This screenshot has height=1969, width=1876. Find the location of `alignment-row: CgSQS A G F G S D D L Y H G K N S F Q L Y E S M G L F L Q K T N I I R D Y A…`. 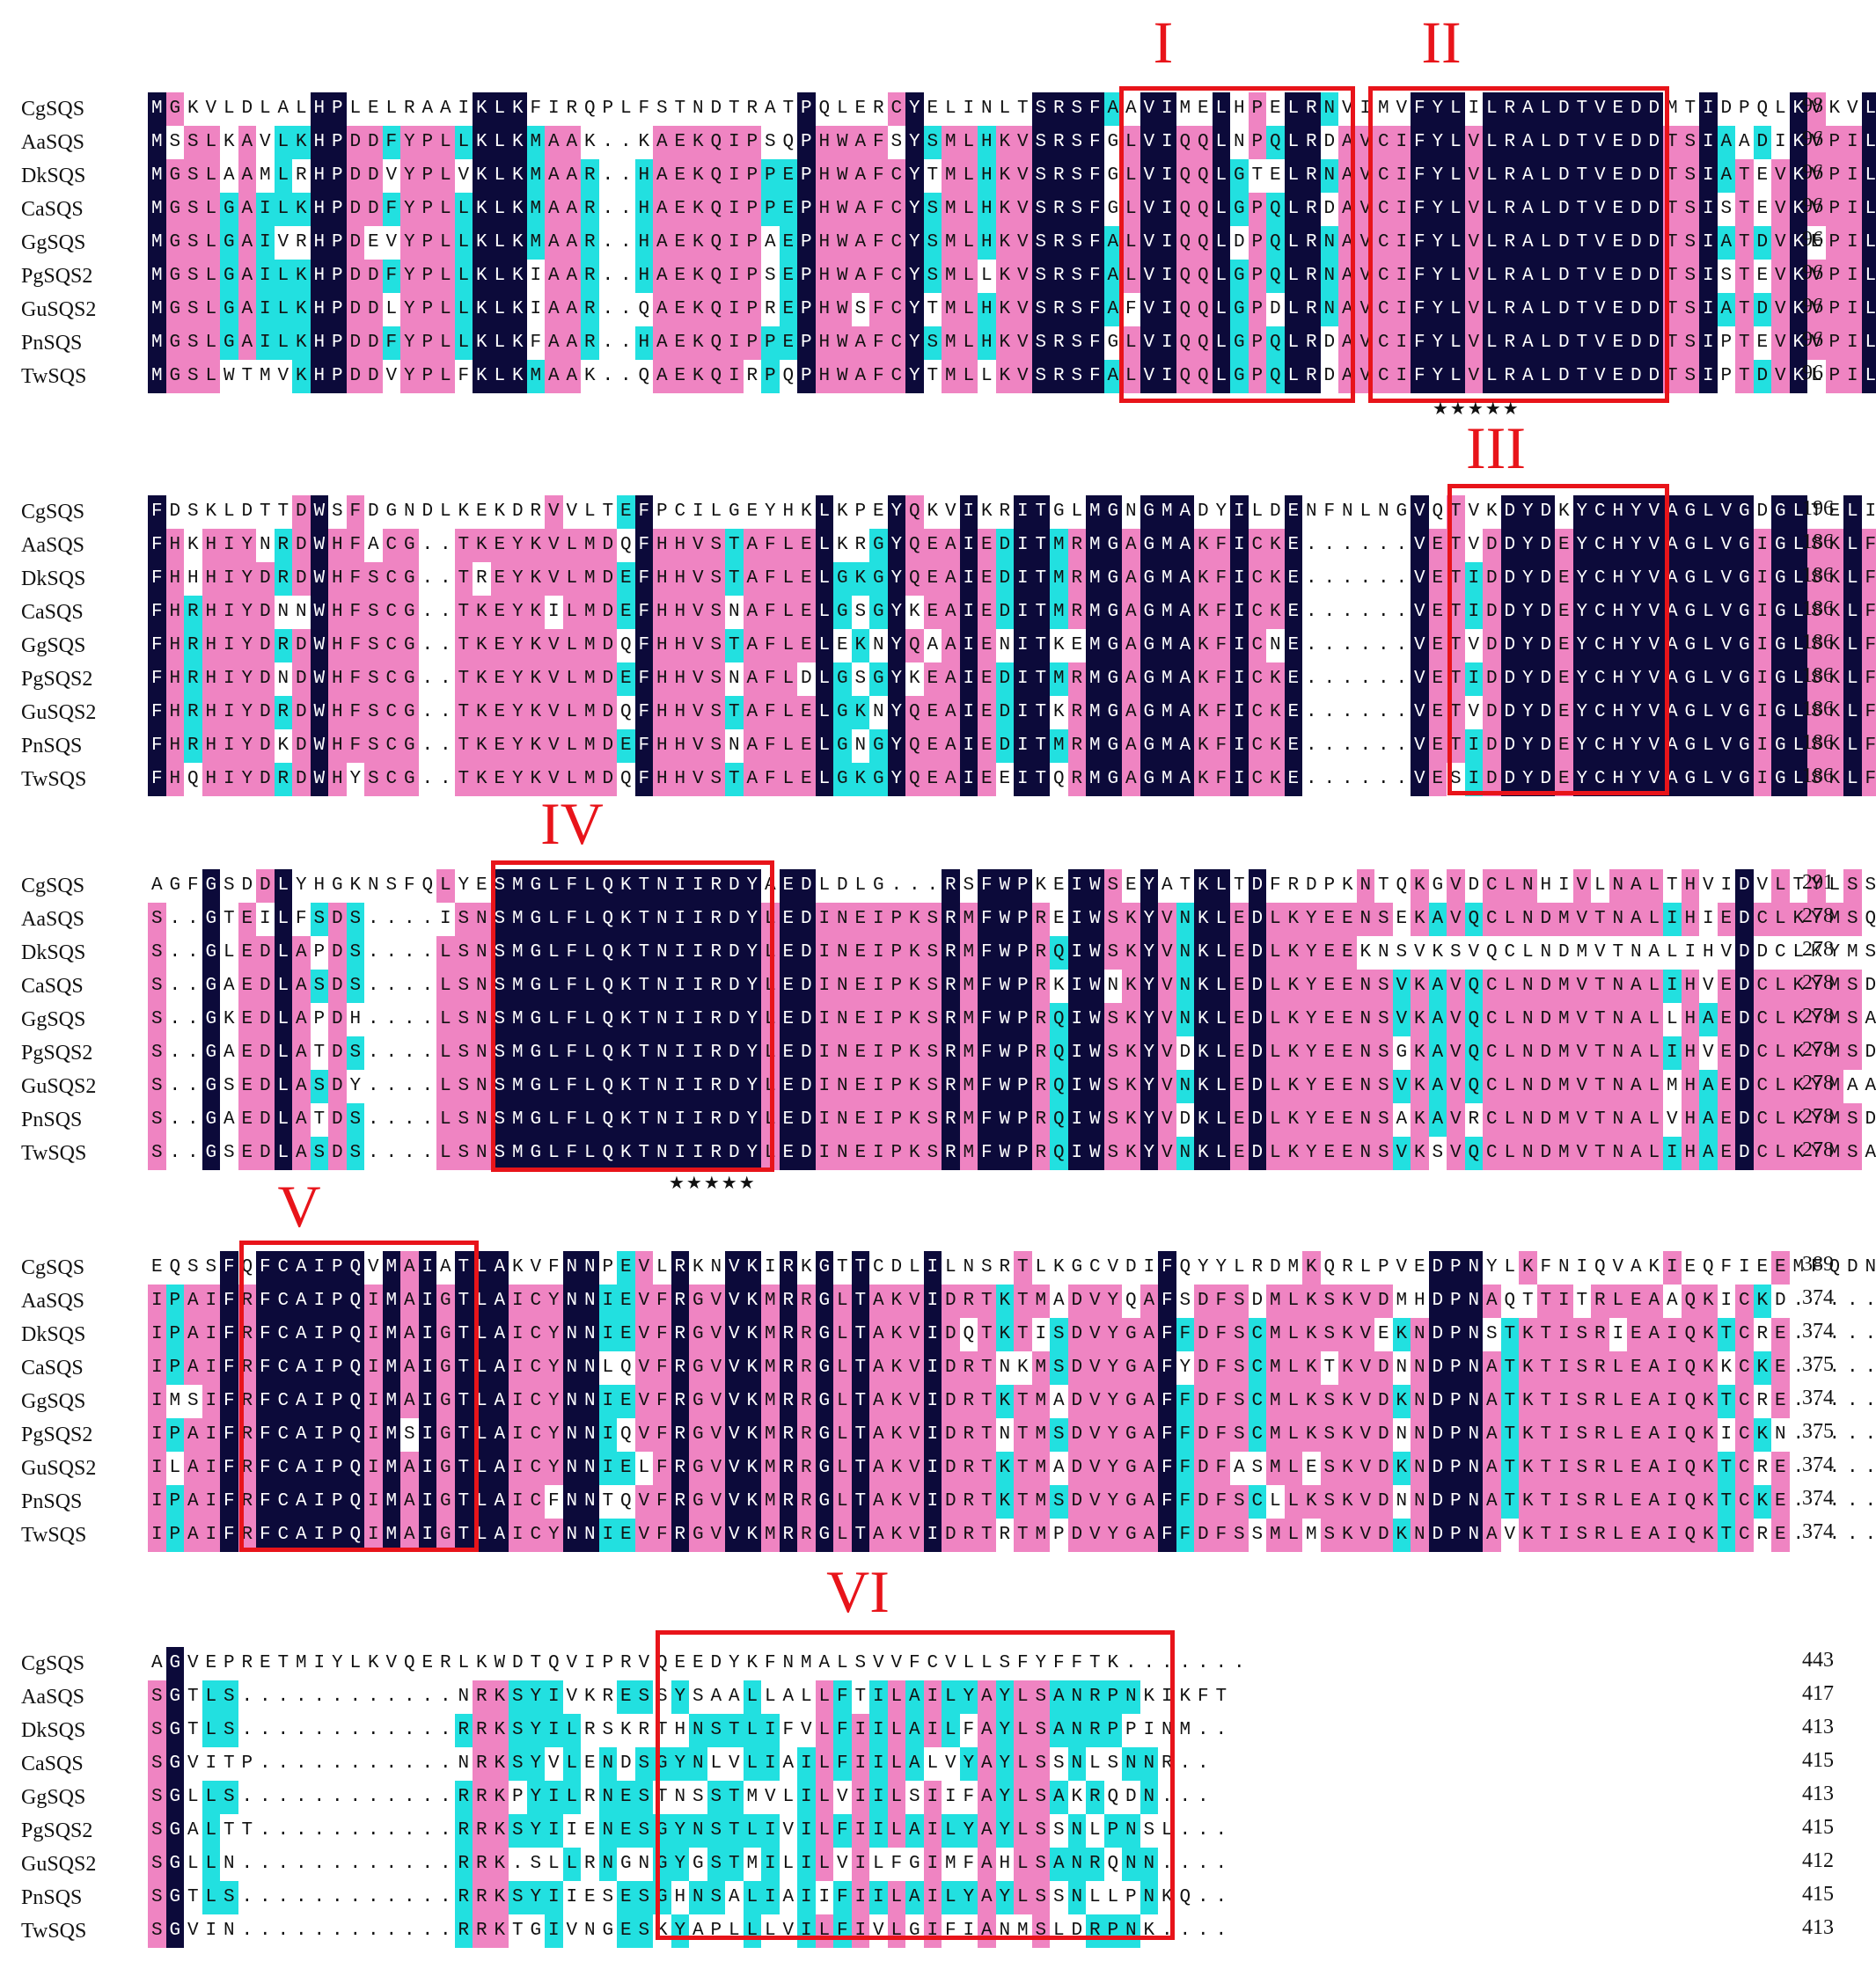

alignment-row: CgSQS A G F G S D D L Y H G K N S F Q L Y E S M G L F L Q K T N I I R D Y A… is located at coordinates (938, 886).